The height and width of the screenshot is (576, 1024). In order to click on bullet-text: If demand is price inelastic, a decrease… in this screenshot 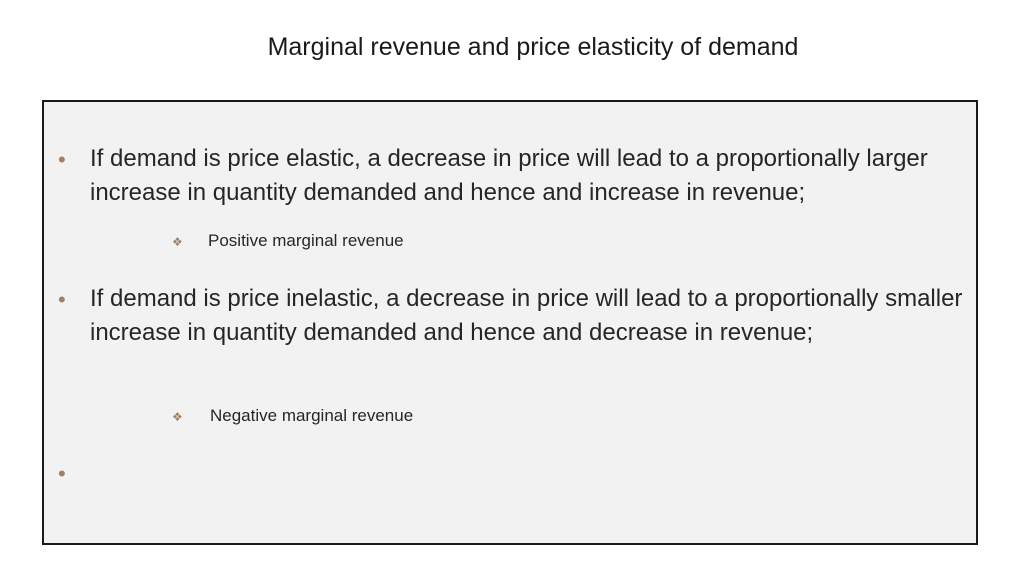, I will do `click(526, 315)`.